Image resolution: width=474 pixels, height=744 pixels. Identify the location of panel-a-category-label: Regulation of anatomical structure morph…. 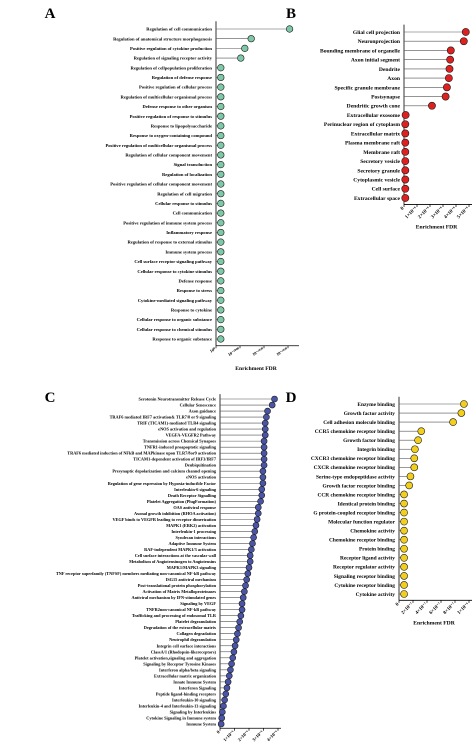
(162, 38).